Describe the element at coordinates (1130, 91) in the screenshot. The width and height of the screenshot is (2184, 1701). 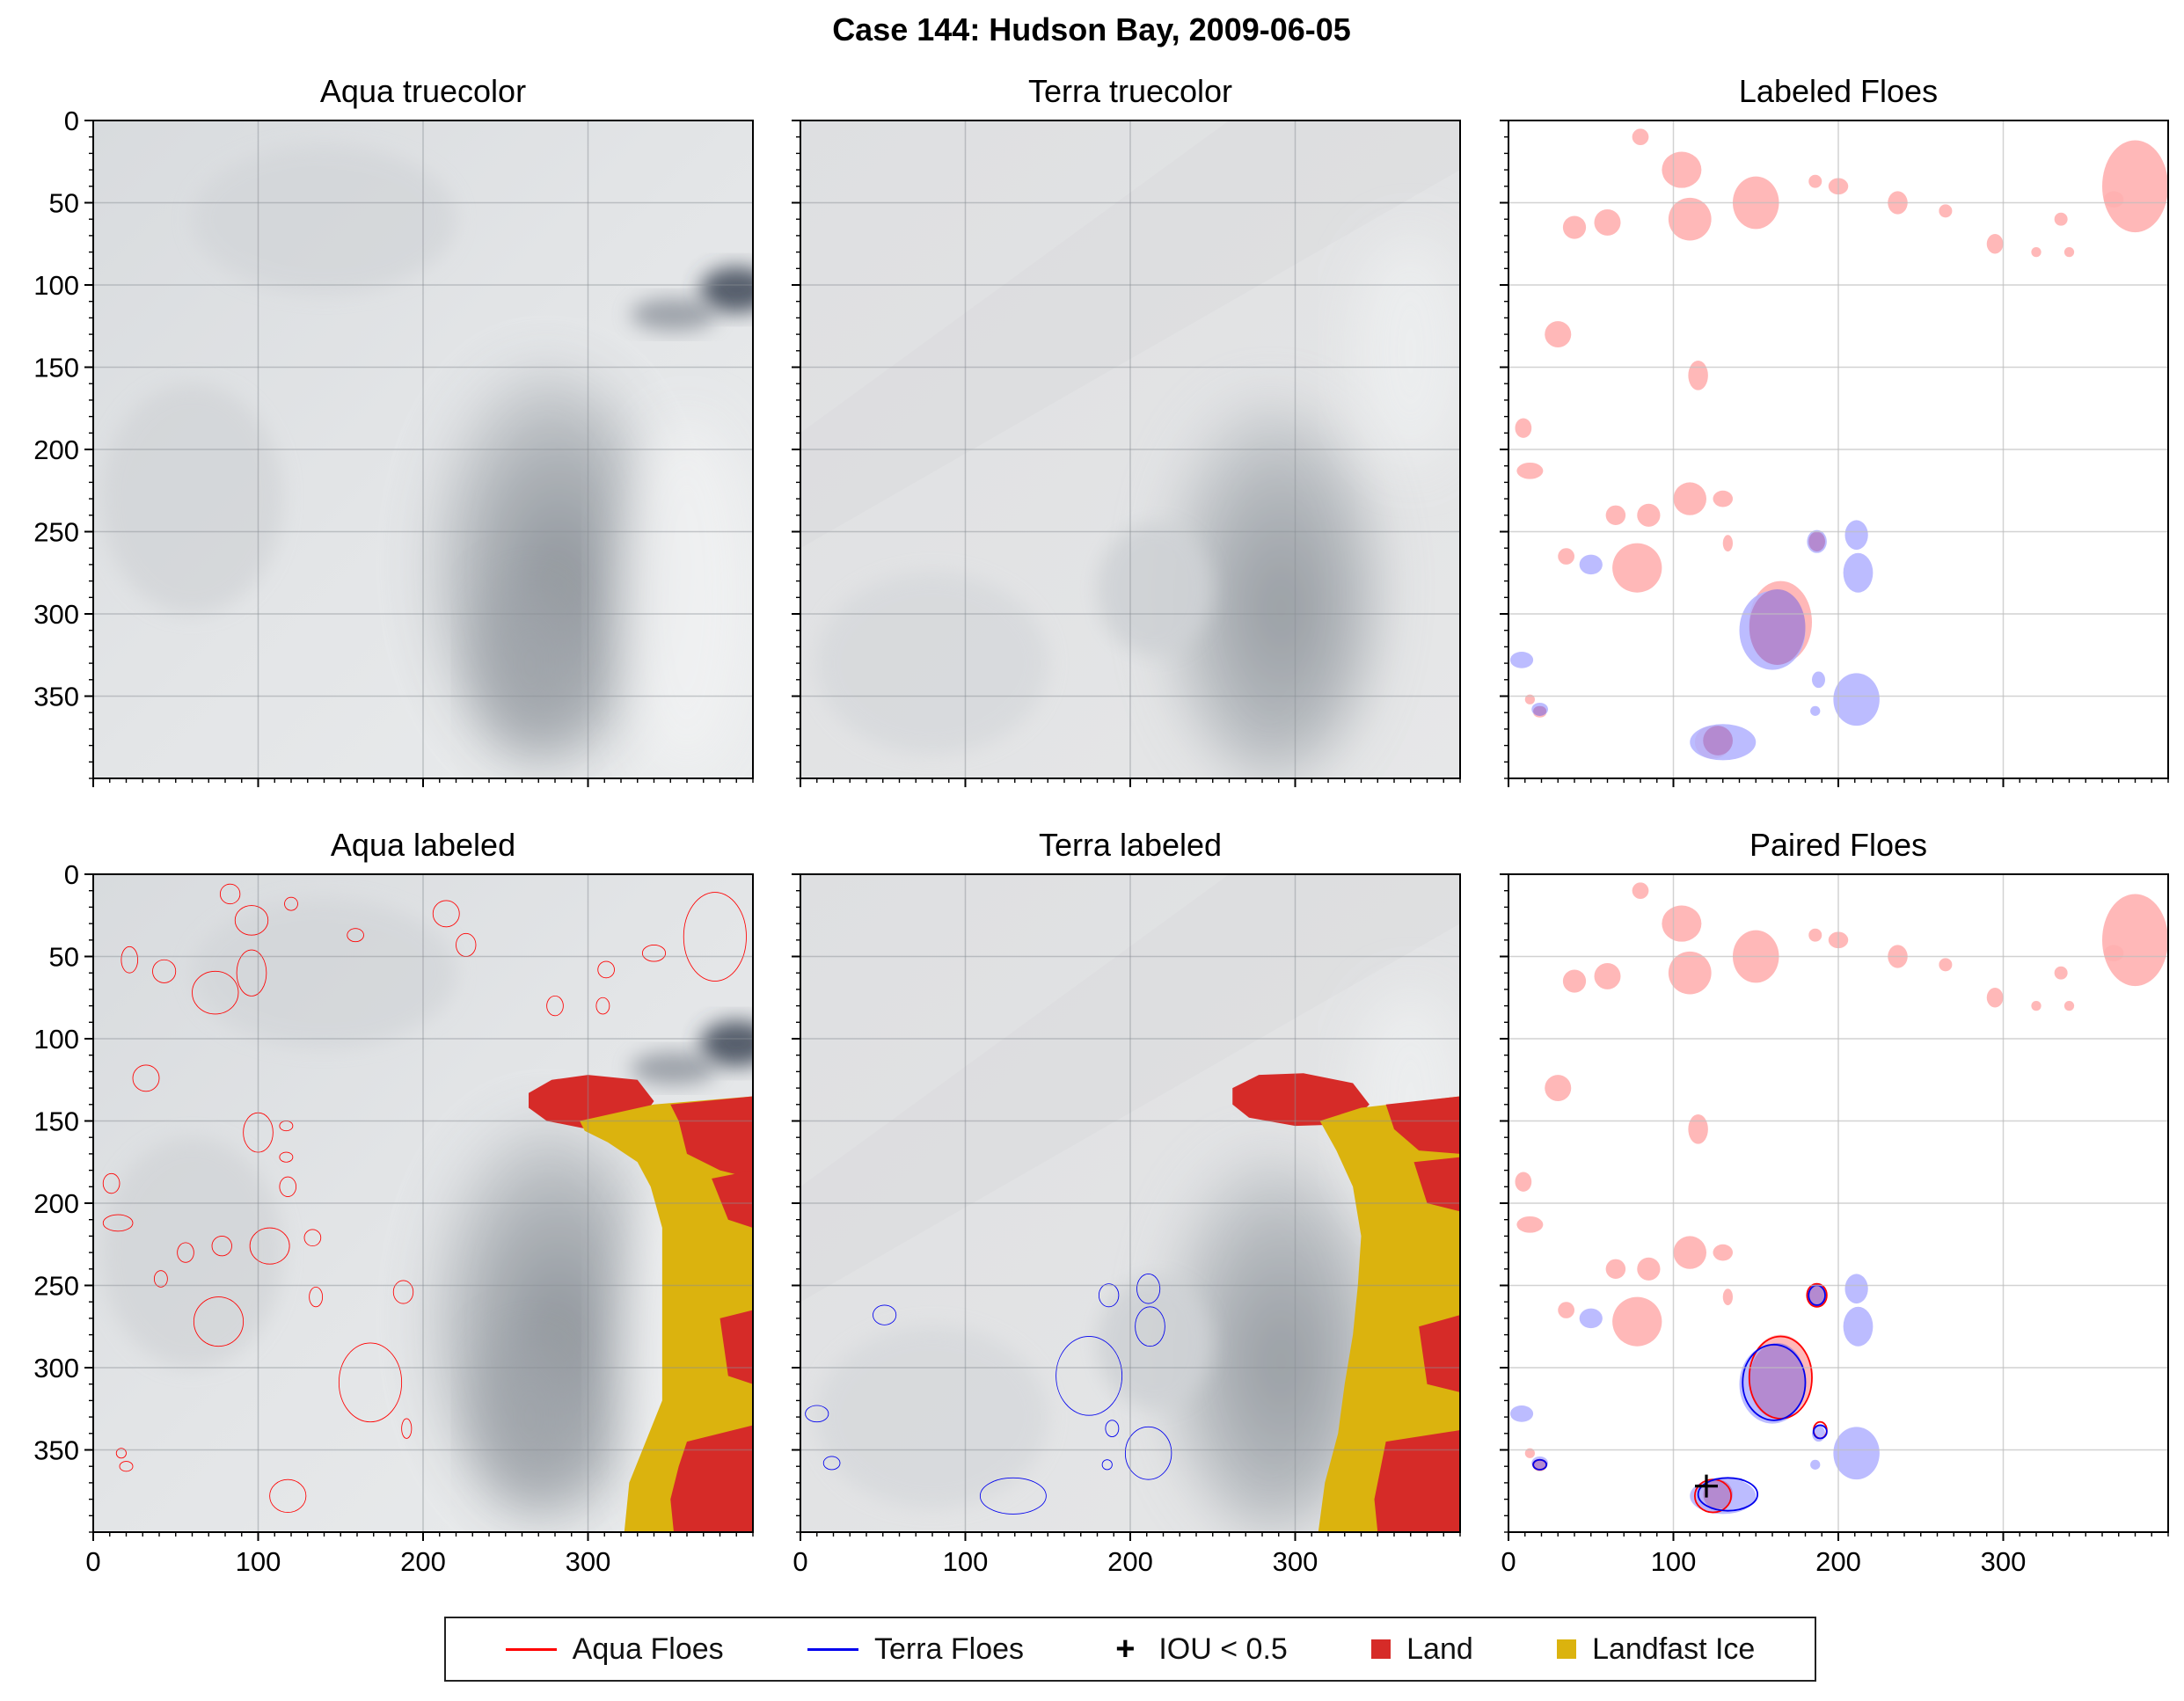
I see `panel-title: Terra truecolor` at that location.